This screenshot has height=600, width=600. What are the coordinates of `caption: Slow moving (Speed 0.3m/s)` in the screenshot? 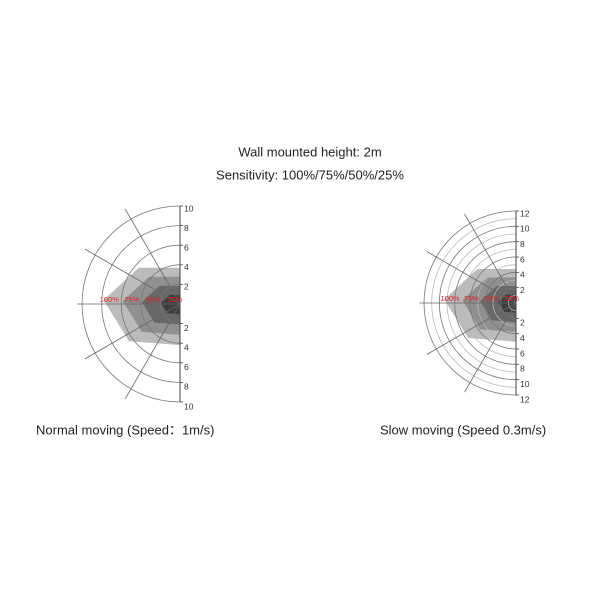 It's located at (463, 429).